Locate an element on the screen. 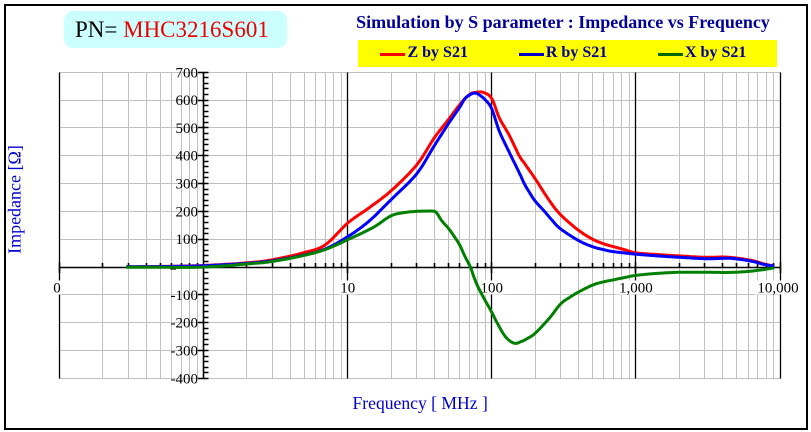 Image resolution: width=811 pixels, height=432 pixels. svg-text: 500 is located at coordinates (187, 129).